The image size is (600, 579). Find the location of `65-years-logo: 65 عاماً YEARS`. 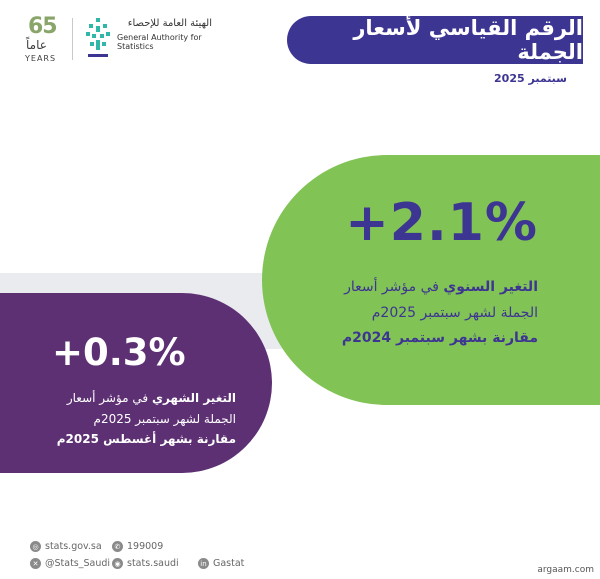

65-years-logo: 65 عاماً YEARS is located at coordinates (44, 39).